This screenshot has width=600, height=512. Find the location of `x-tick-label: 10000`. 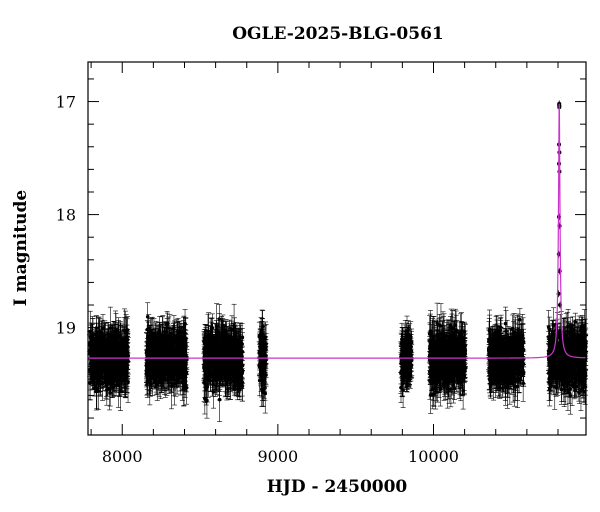

x-tick-label: 10000 is located at coordinates (433, 456).